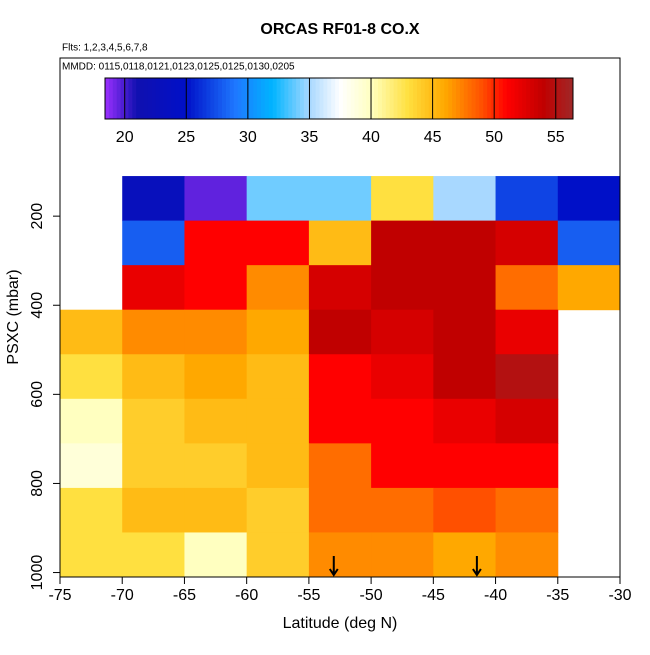  I want to click on y-tick-label: 400, so click(37, 305).